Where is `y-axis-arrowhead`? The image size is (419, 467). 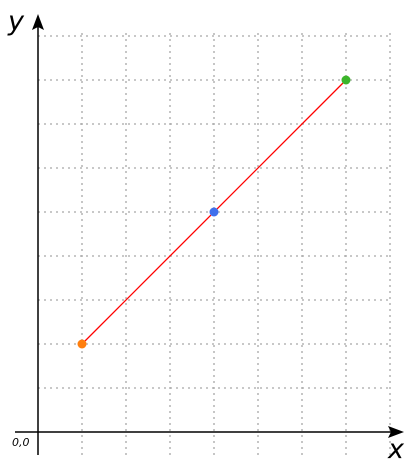 y-axis-arrowhead is located at coordinates (38, 22).